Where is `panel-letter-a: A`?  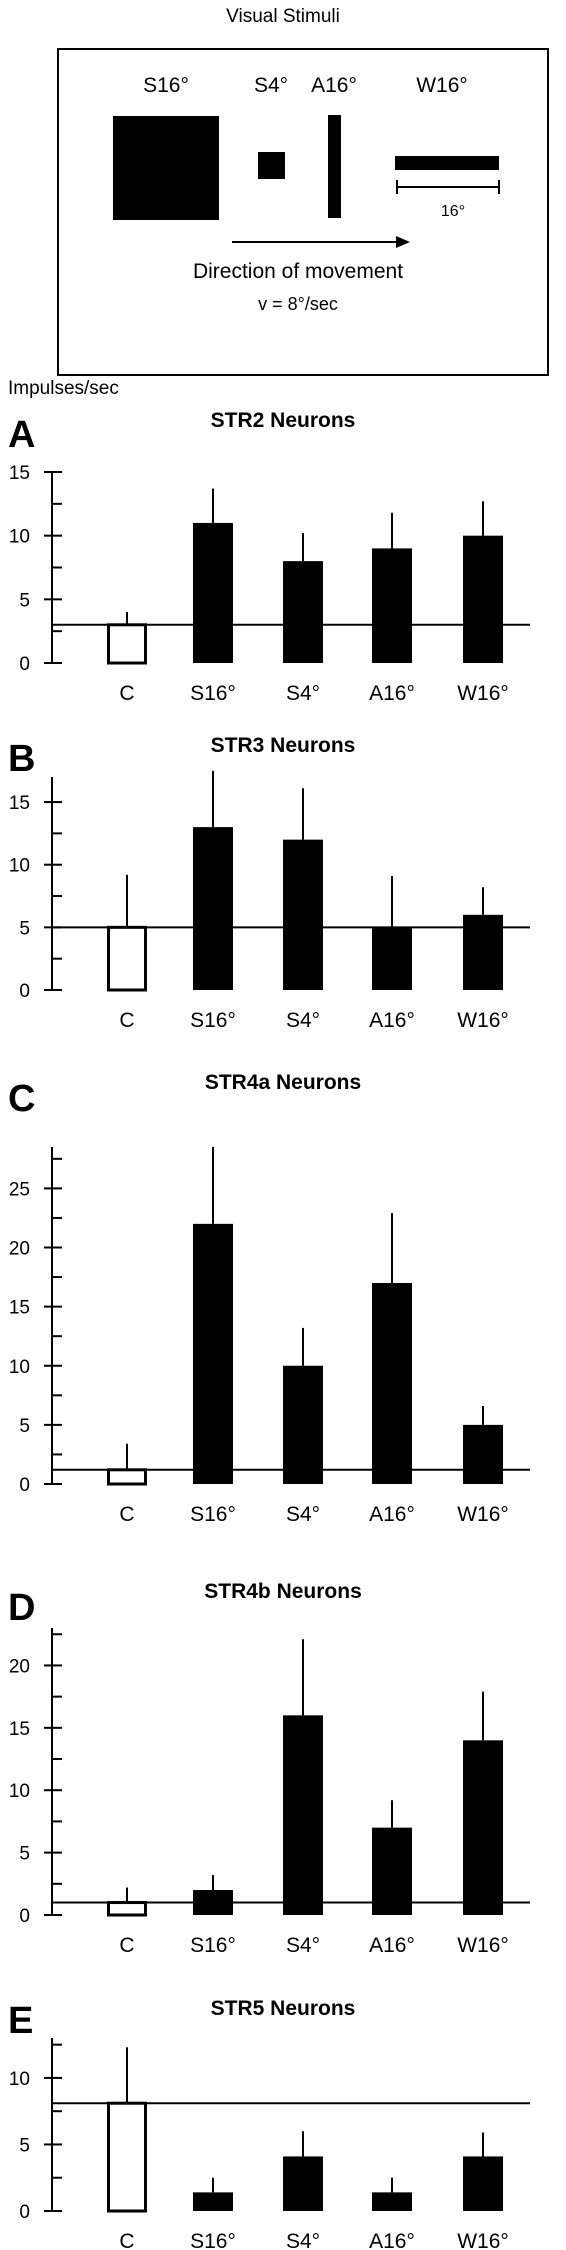 panel-letter-a: A is located at coordinates (21, 435).